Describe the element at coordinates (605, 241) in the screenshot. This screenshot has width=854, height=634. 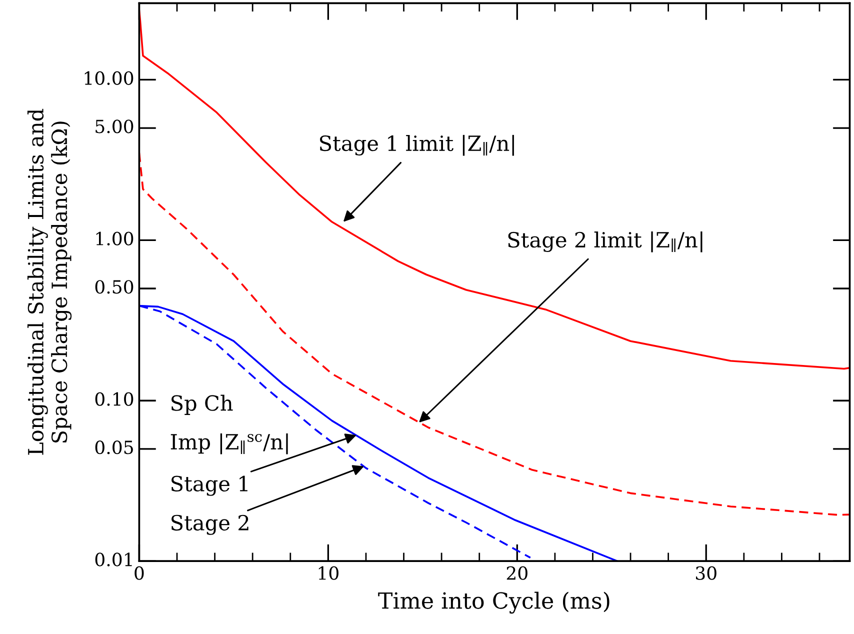
I see `annotation: Stage 2 limit |Z$_{∥}$/n|` at that location.